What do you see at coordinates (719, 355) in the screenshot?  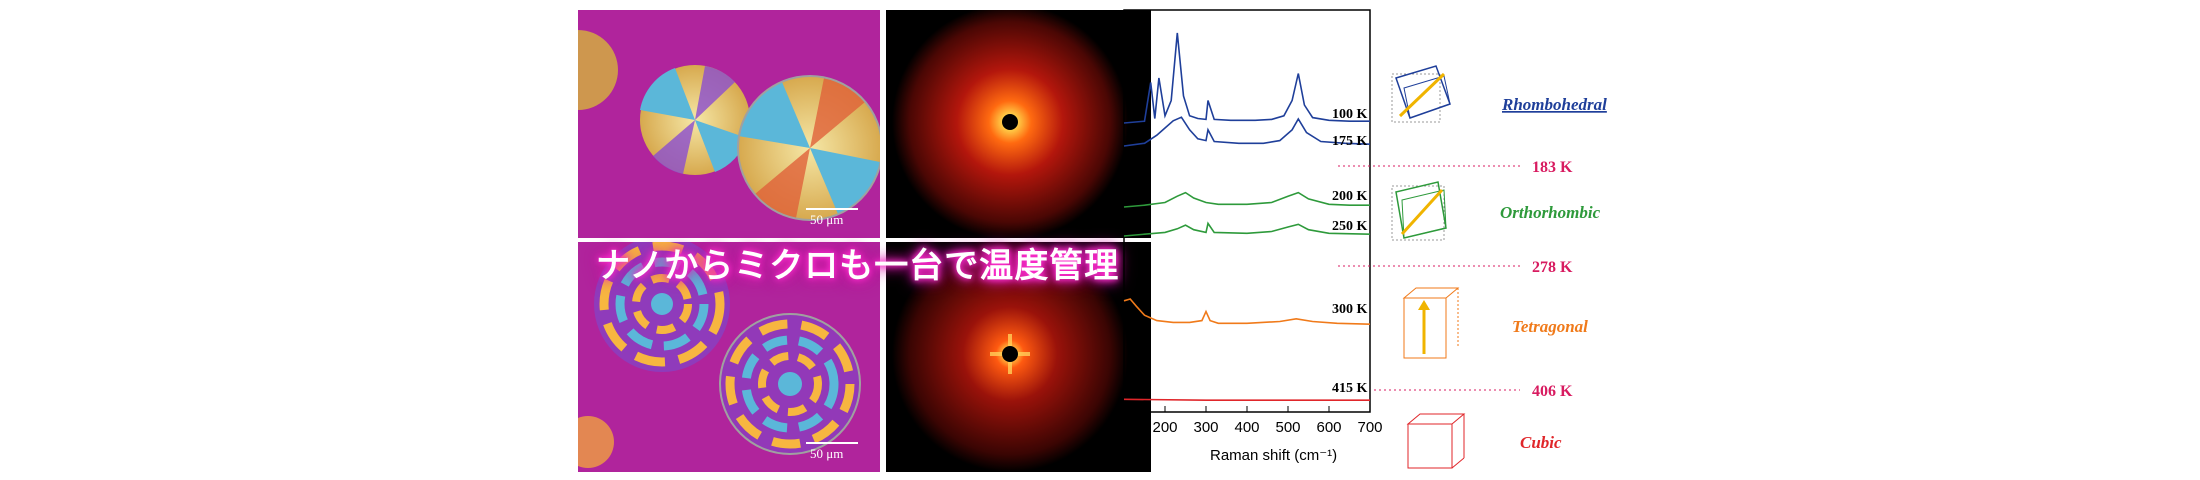 I see `banded-spherulite-image` at bounding box center [719, 355].